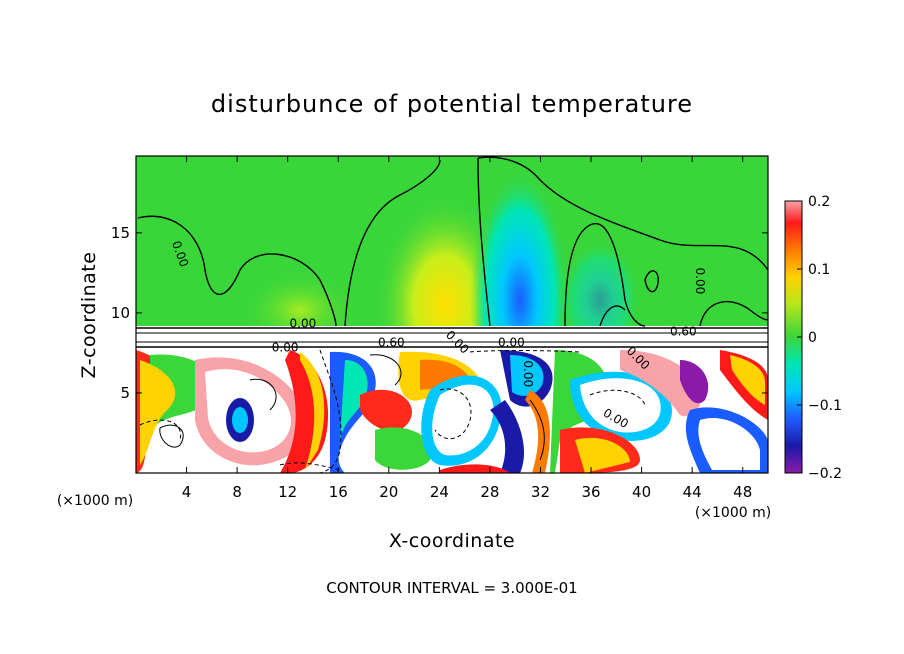 The width and height of the screenshot is (904, 654). Describe the element at coordinates (388, 492) in the screenshot. I see `x-tick-label: 20` at that location.